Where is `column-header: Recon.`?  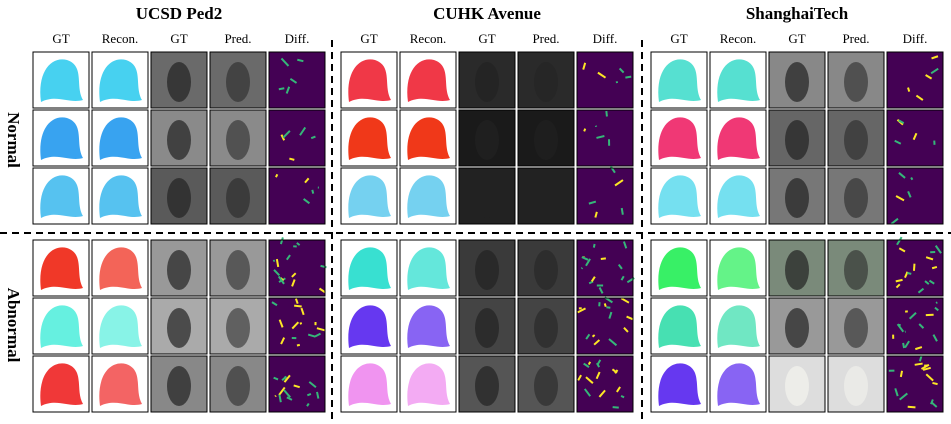
column-header: Recon. is located at coordinates (428, 38).